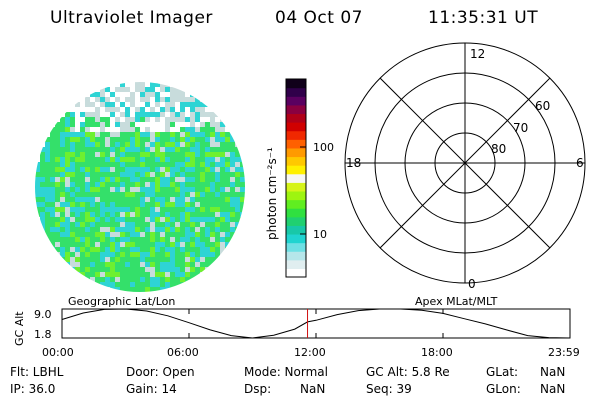 This screenshot has width=600, height=400. Describe the element at coordinates (37, 372) in the screenshot. I see `info-flt: Flt: LBHL` at that location.